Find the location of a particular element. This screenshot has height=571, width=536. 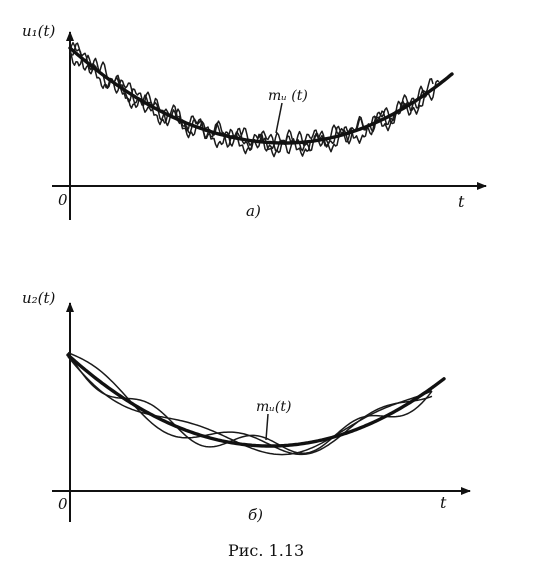

panel-a-sub-label: а) is located at coordinates (253, 211).